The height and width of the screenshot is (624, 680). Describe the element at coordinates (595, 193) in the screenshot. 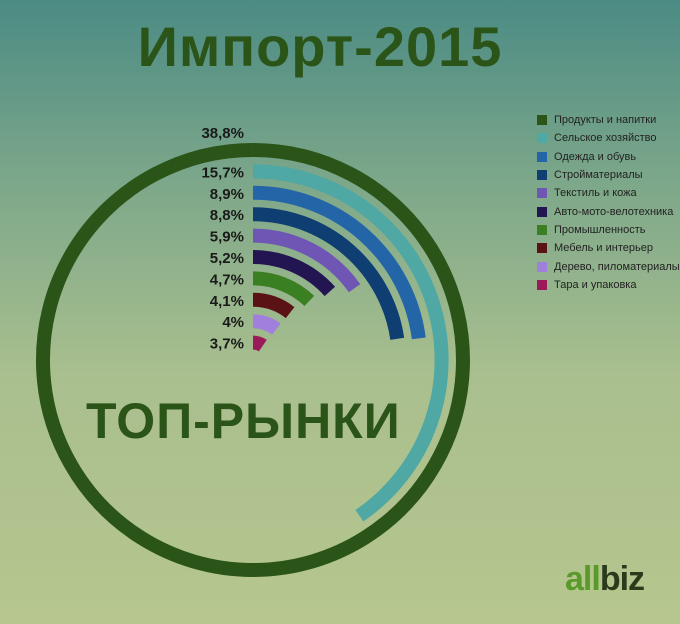

I see `legend-label: Текстиль и кожа` at that location.